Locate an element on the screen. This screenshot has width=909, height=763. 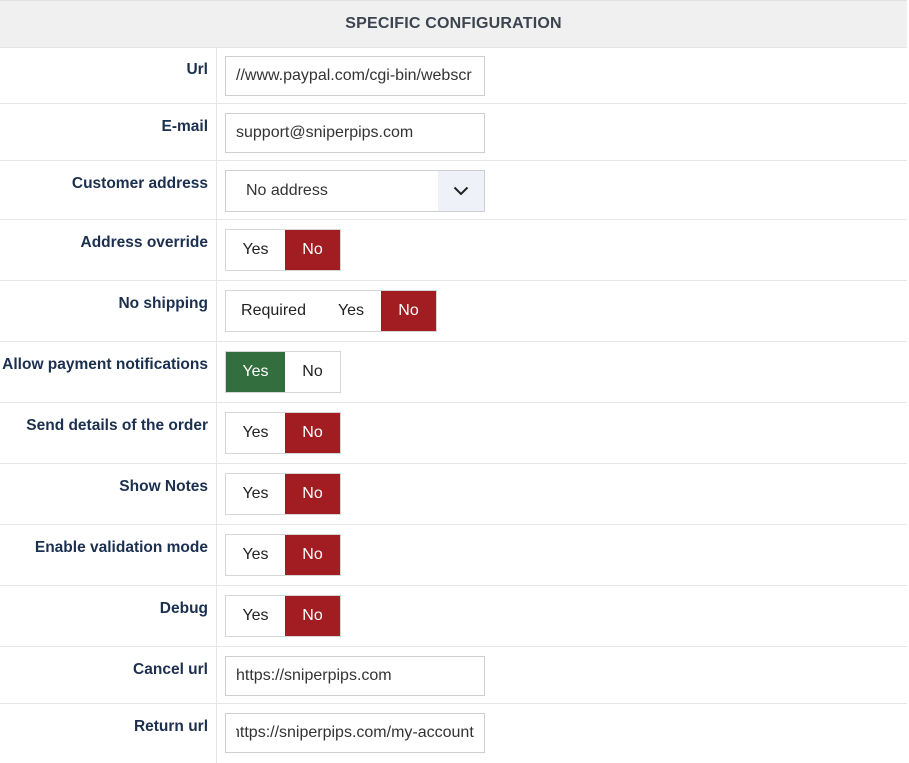
cancel-url-input is located at coordinates (355, 676).